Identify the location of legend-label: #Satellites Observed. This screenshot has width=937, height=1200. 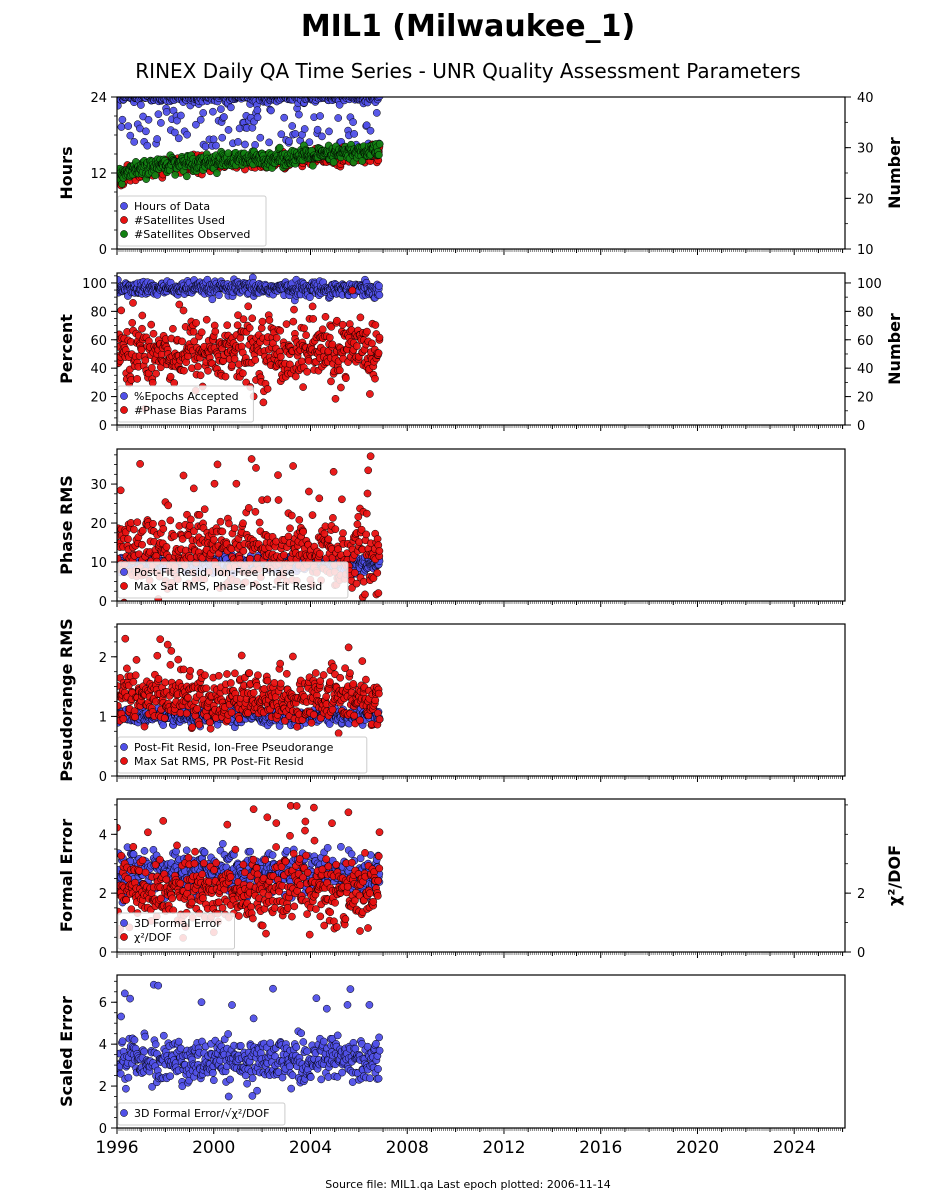
(192, 234).